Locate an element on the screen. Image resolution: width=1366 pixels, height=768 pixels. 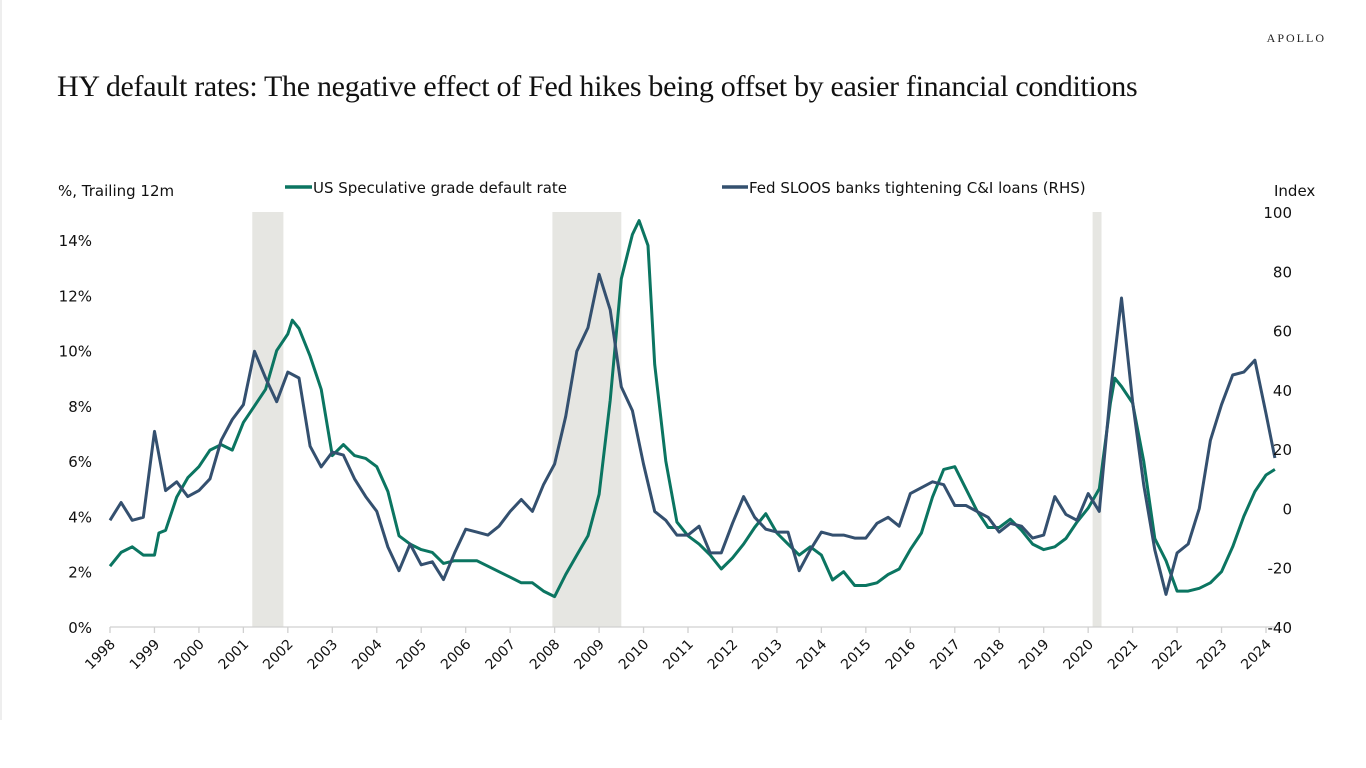
y-right-tick-label: 40 is located at coordinates (1282, 391).